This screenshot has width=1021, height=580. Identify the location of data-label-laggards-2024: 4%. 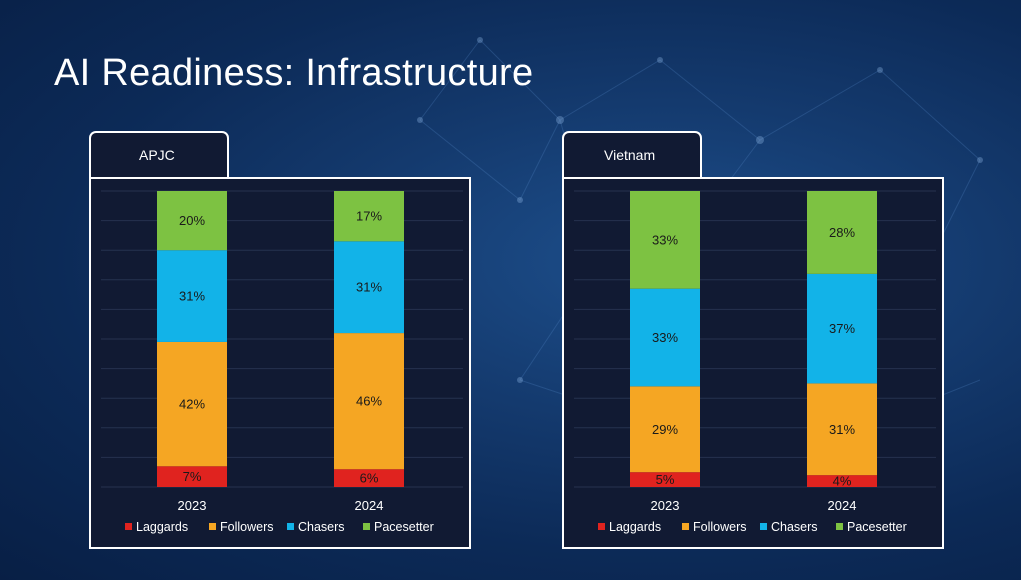
(842, 481).